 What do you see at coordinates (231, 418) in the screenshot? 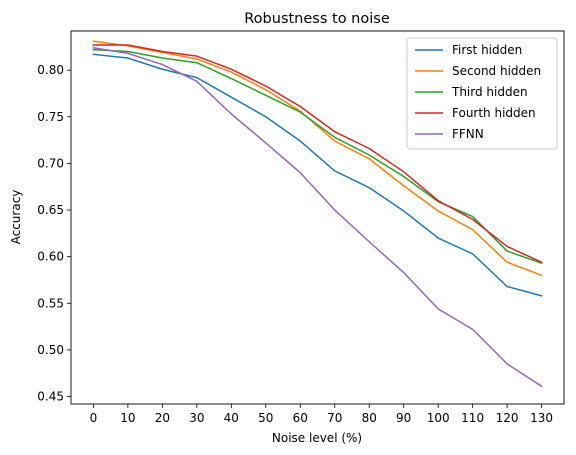
I see `x-tick-label: 40` at bounding box center [231, 418].